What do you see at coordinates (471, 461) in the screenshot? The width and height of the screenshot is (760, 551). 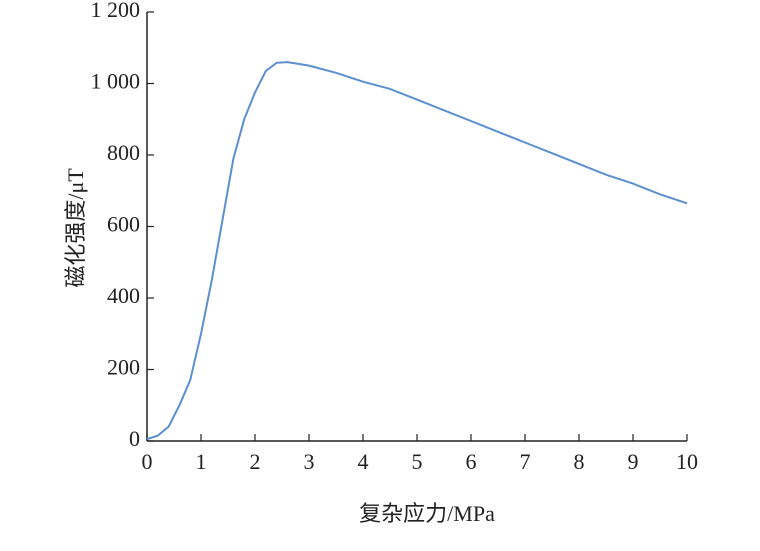 I see `x-tick-label: 6` at bounding box center [471, 461].